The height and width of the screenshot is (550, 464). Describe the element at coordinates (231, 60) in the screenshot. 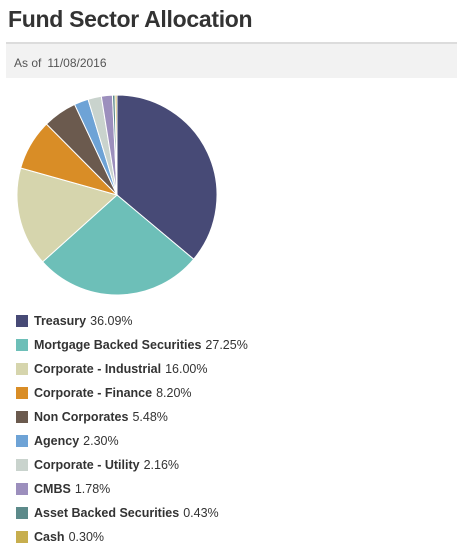

I see `as-of-bar: As of 11/08/2016` at that location.